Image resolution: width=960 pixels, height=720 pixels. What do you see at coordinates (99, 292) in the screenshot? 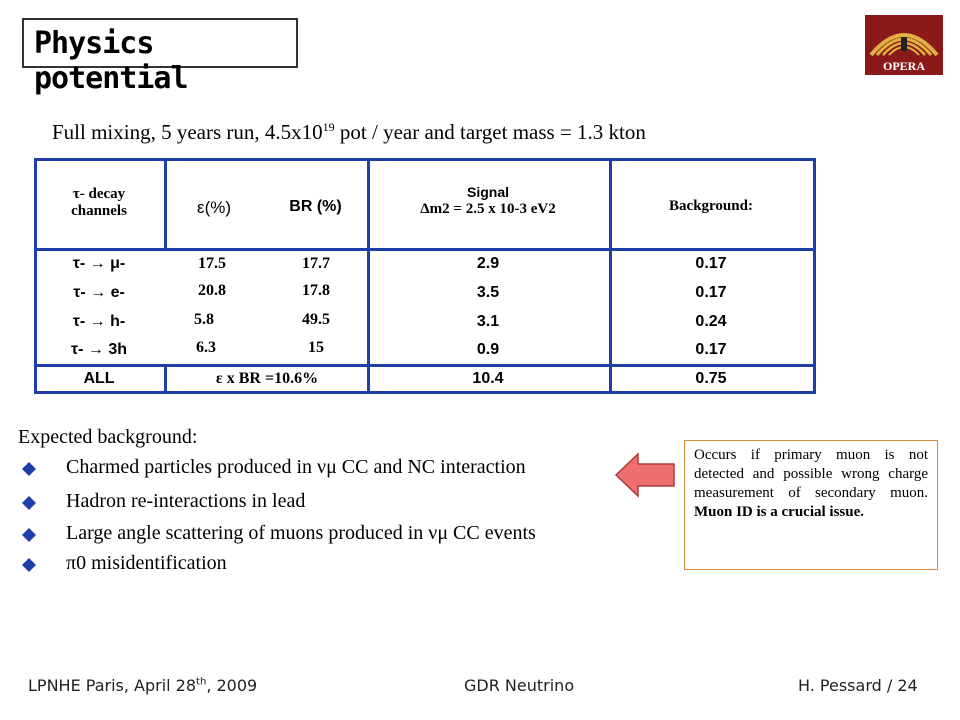
I see `row-channel: τ- → e-` at bounding box center [99, 292].